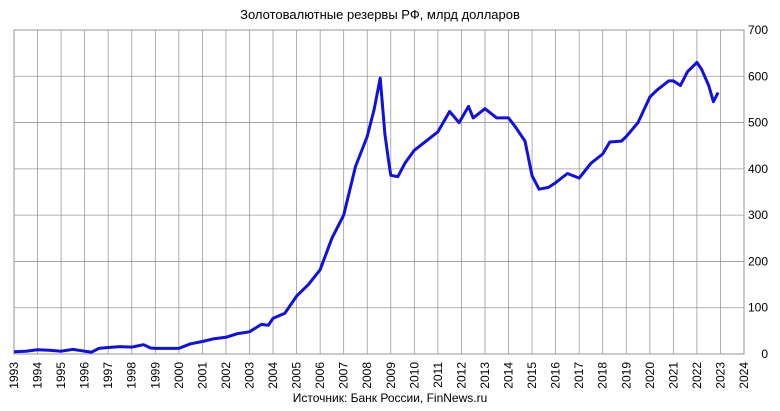  I want to click on x-tick-label: 2015, so click(532, 375).